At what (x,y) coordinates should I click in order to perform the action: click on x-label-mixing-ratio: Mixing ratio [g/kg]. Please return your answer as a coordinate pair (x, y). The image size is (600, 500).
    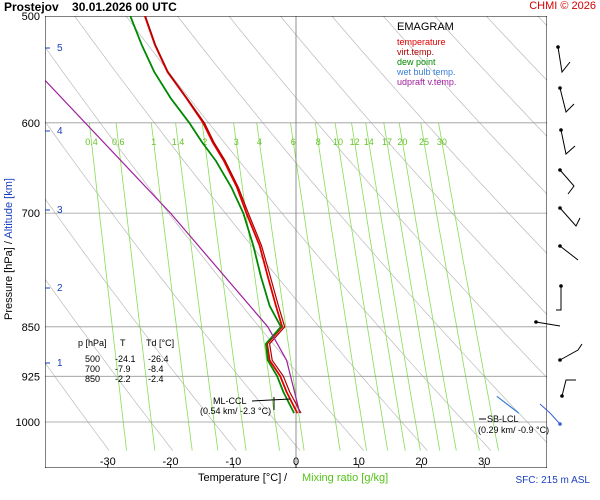
    Looking at the image, I should click on (345, 478).